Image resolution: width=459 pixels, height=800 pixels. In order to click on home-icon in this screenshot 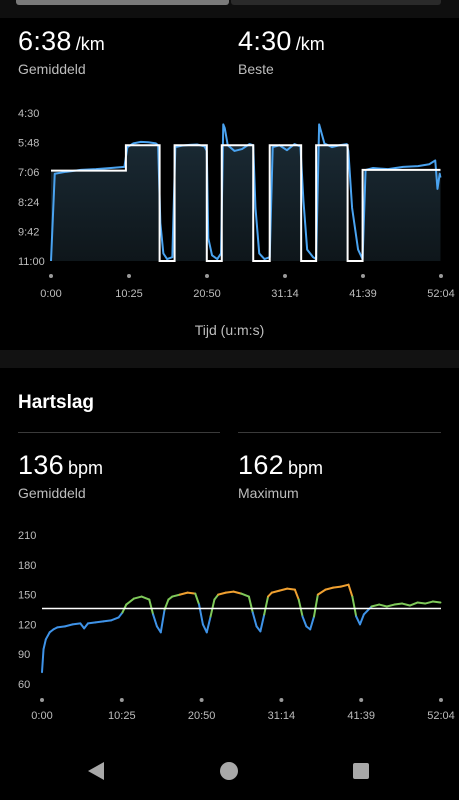, I will do `click(229, 771)`.